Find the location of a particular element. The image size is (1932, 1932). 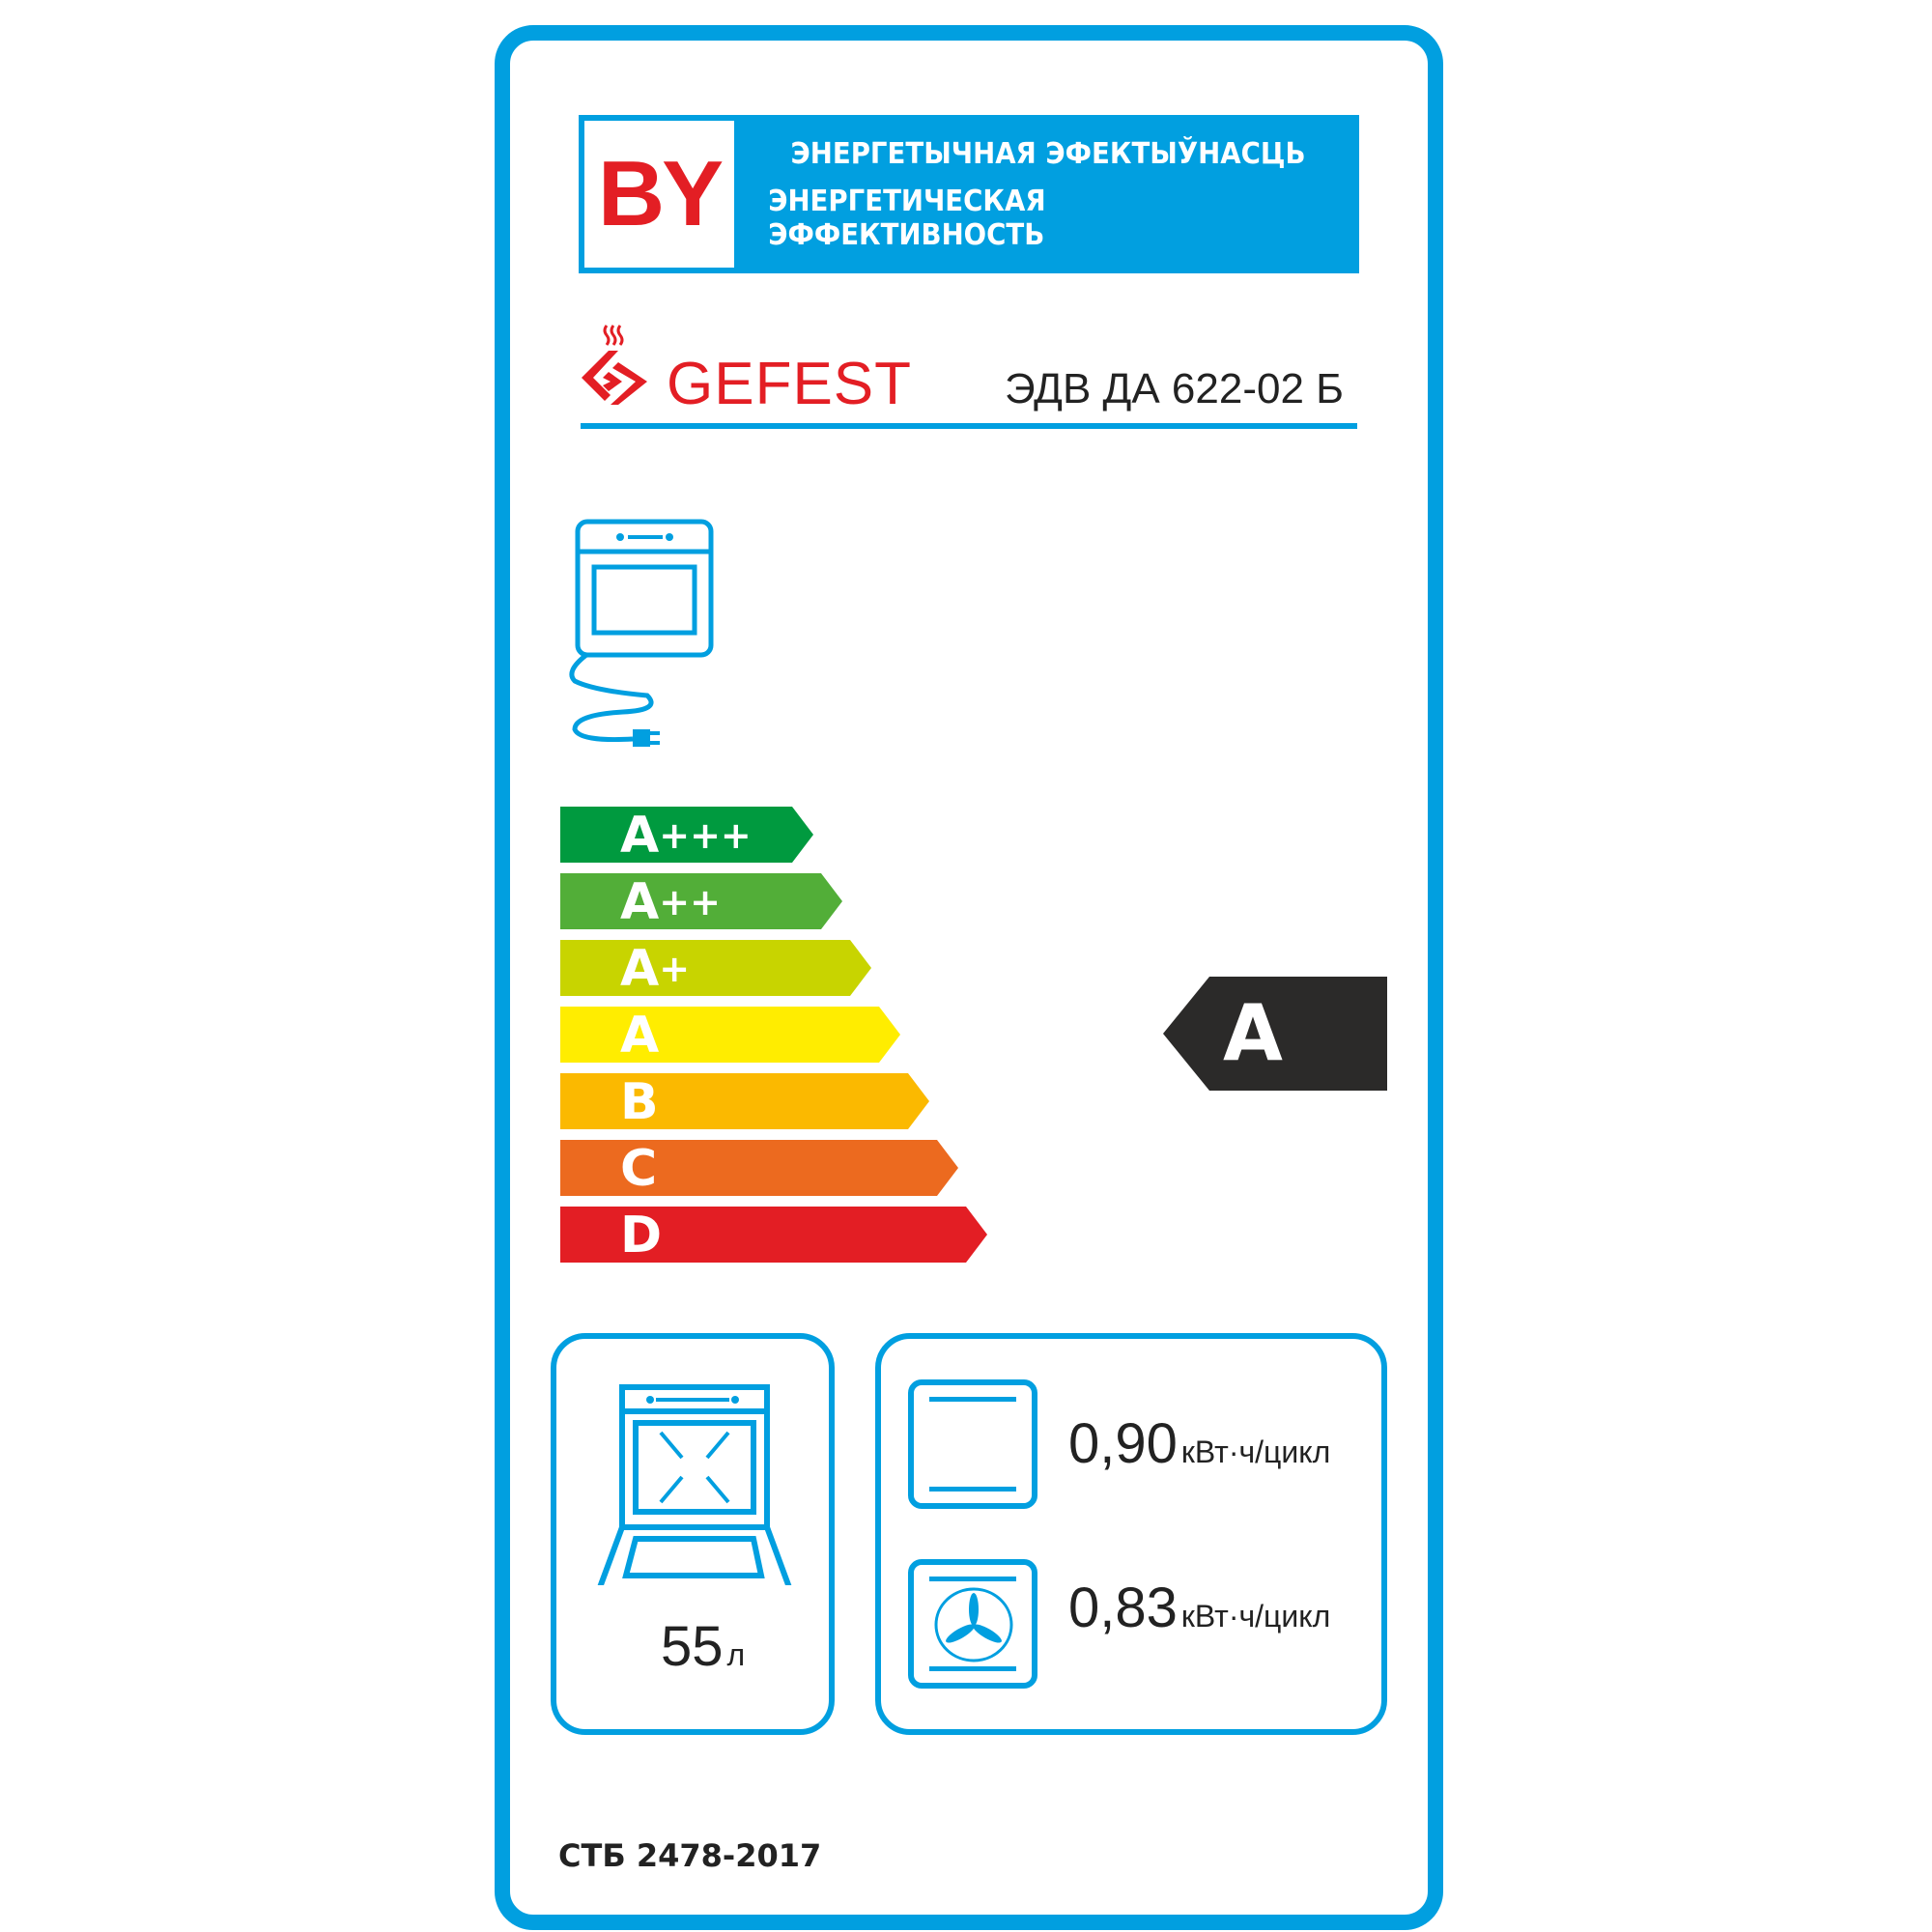

oven-volume-icon is located at coordinates (694, 1484).